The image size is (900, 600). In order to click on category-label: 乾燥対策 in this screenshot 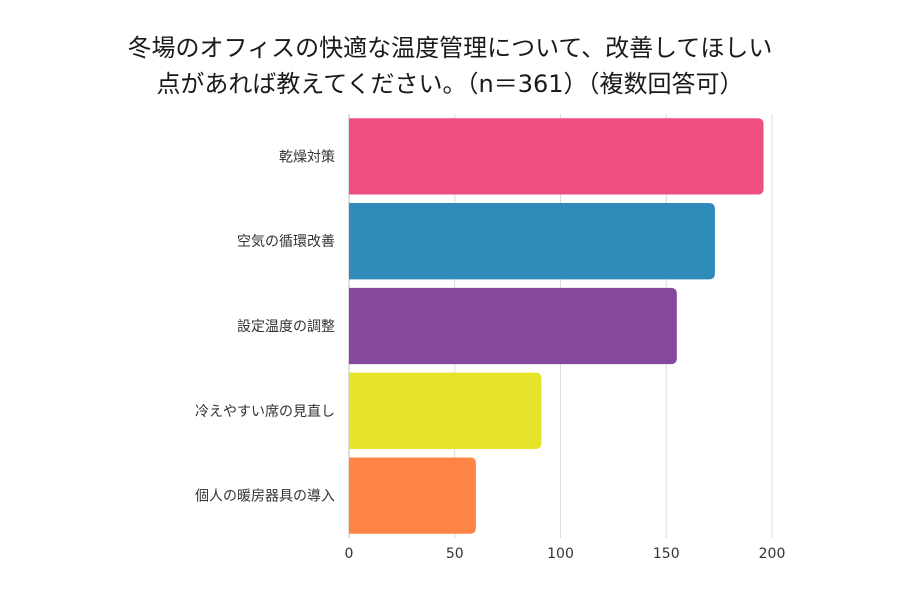, I will do `click(307, 156)`.